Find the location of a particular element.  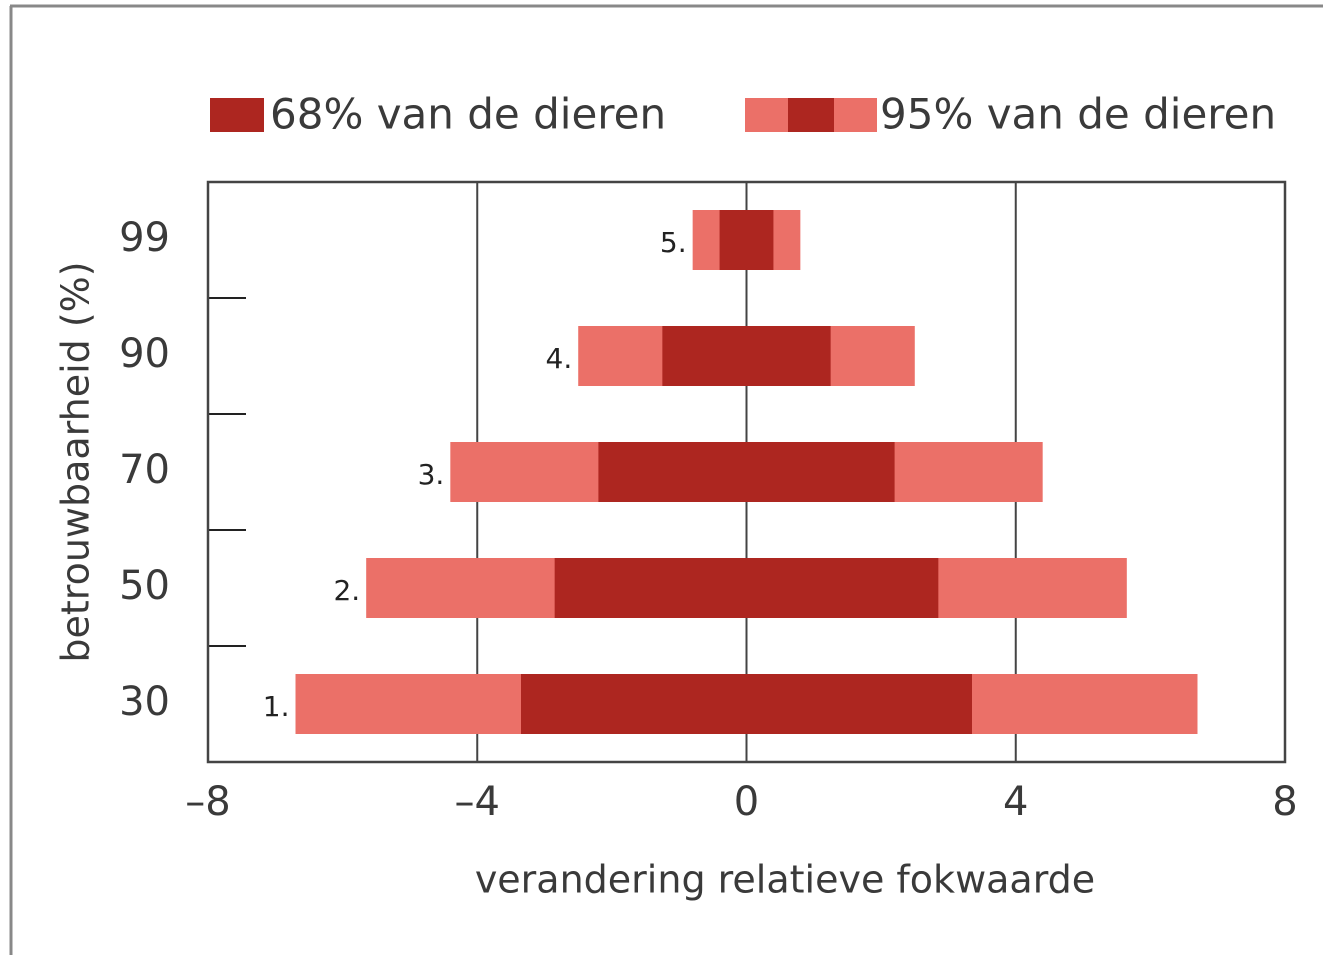

bar-label: 5. is located at coordinates (673, 242).